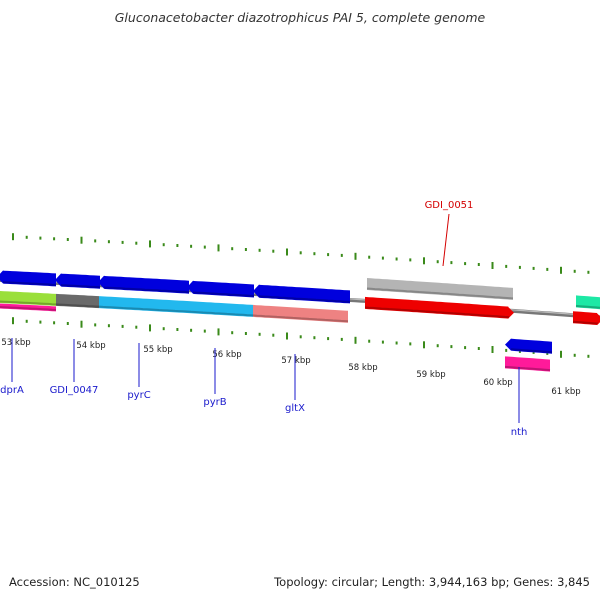  I want to click on gene-label: nth, so click(519, 432).